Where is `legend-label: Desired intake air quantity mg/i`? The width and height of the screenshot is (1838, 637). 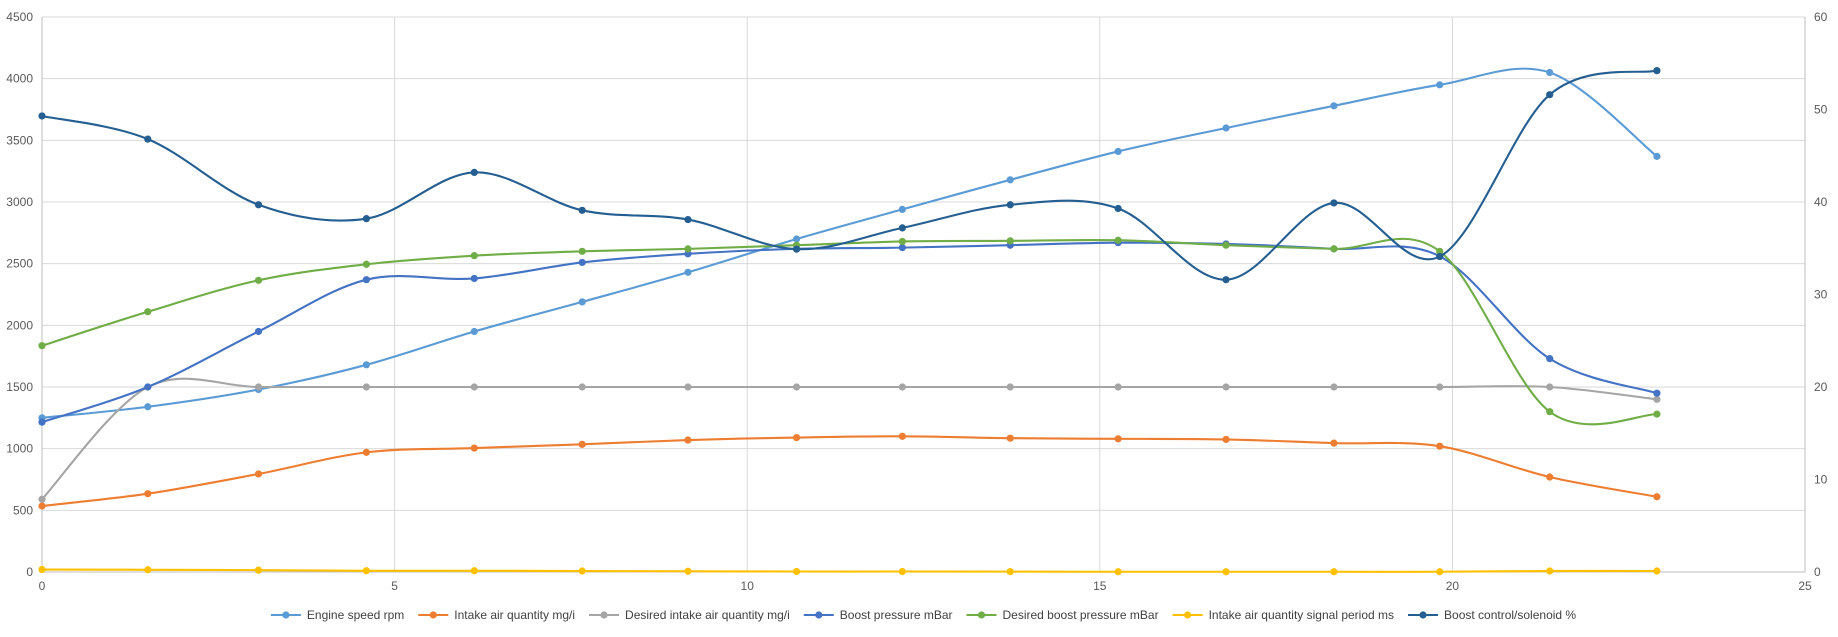
legend-label: Desired intake air quantity mg/i is located at coordinates (707, 615).